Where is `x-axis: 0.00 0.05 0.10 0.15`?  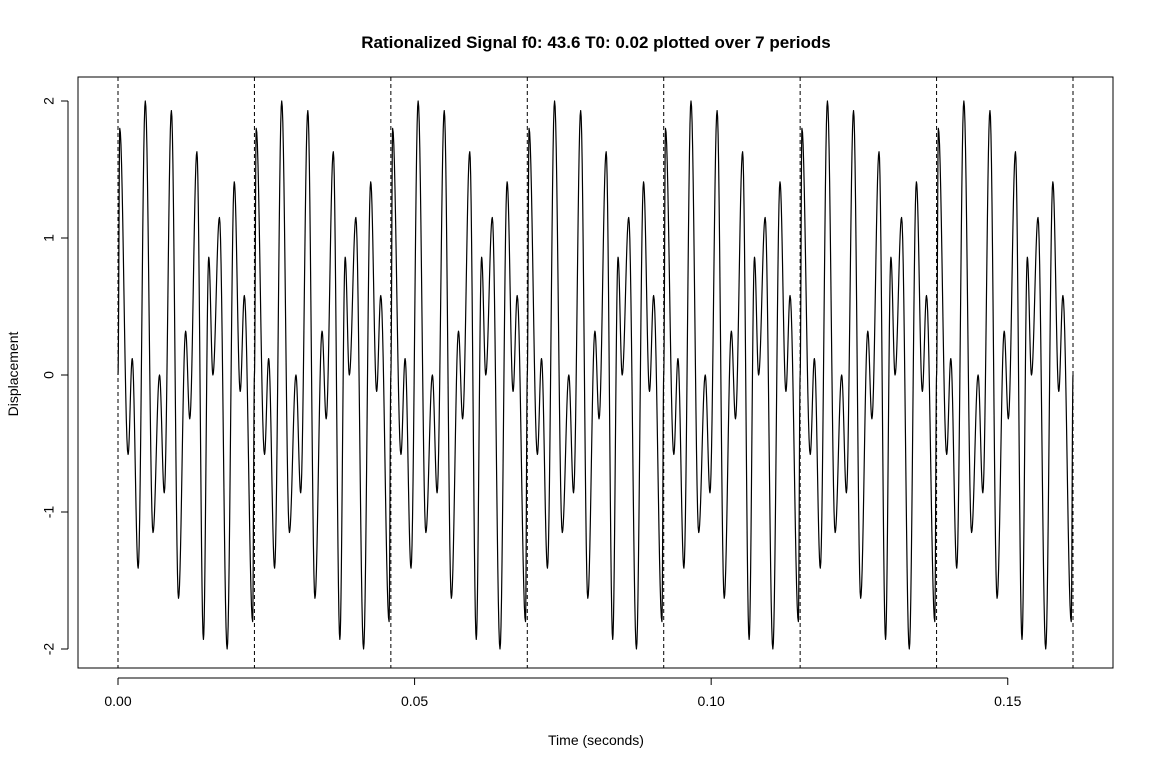 x-axis: 0.00 0.05 0.10 0.15 is located at coordinates (563, 693).